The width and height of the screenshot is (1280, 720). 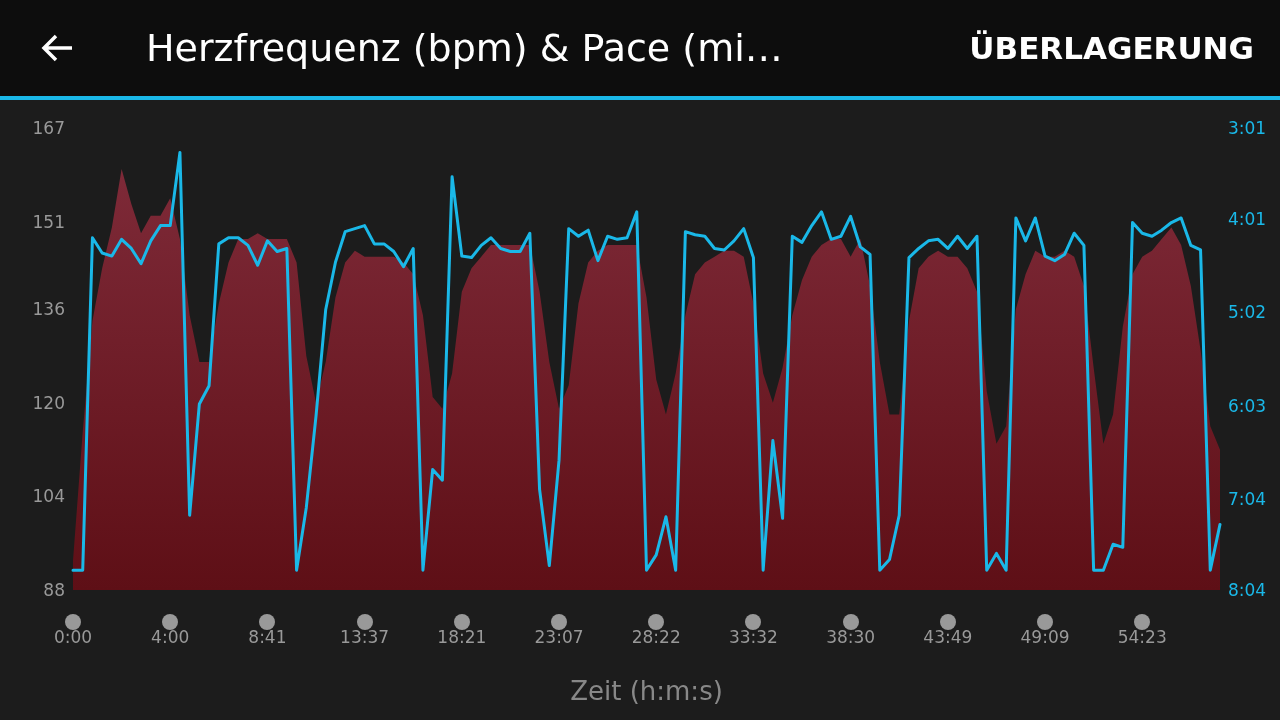 What do you see at coordinates (1247, 219) in the screenshot?
I see `y2-tick-label: 4:01` at bounding box center [1247, 219].